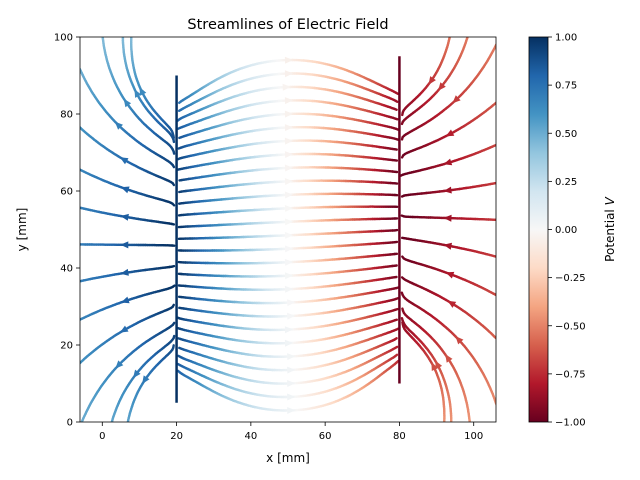  I want to click on colorbar-tick-label: −1.00, so click(570, 423).